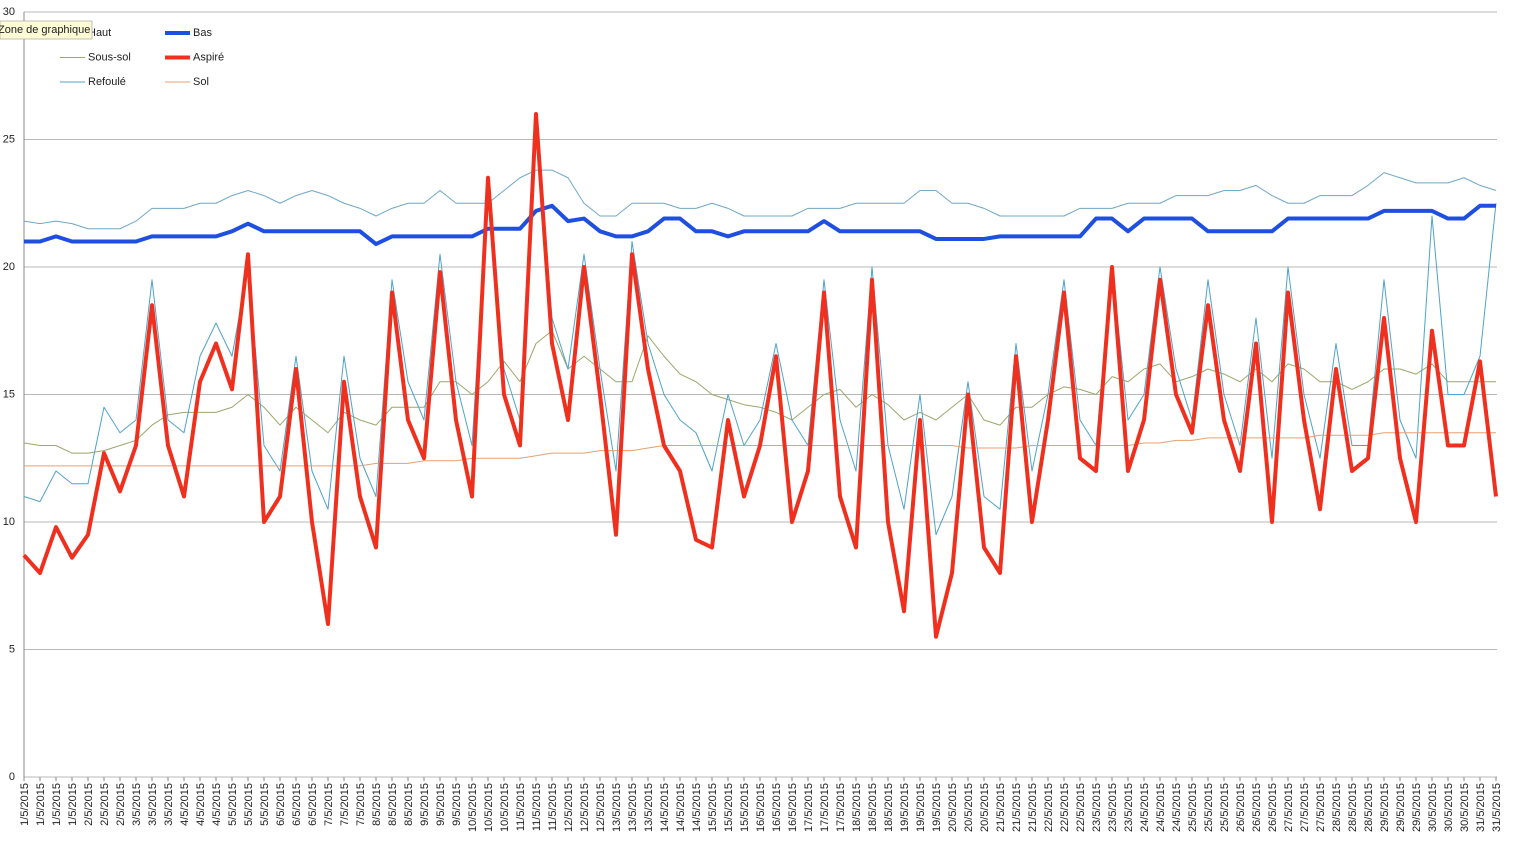 This screenshot has height=846, width=1517. What do you see at coordinates (1481, 807) in the screenshot?
I see `x-tick-label: 31/5/2015` at bounding box center [1481, 807].